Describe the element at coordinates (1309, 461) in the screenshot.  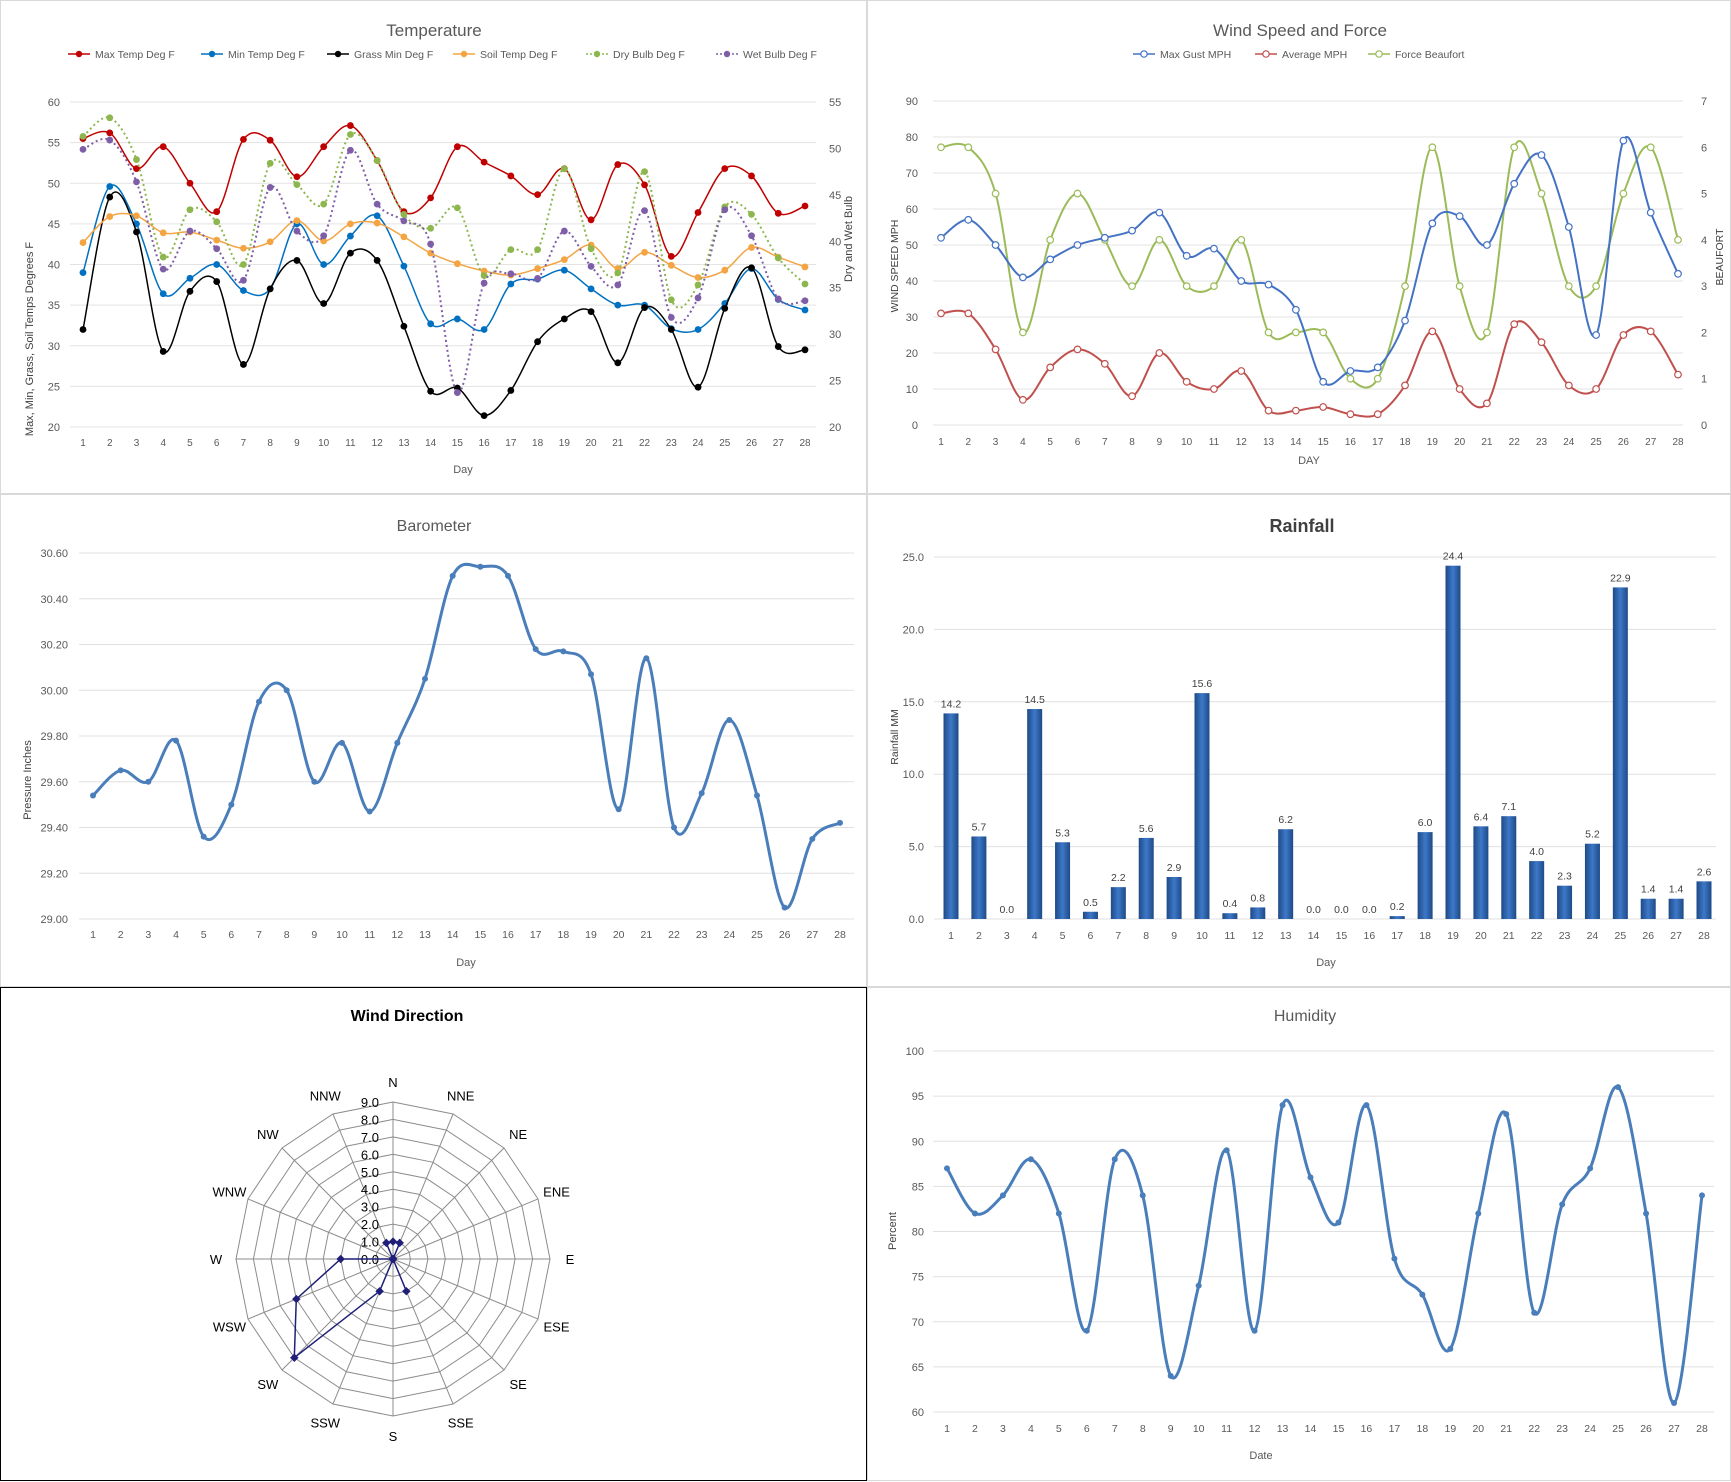
I see `x-axis-label: DAY` at that location.